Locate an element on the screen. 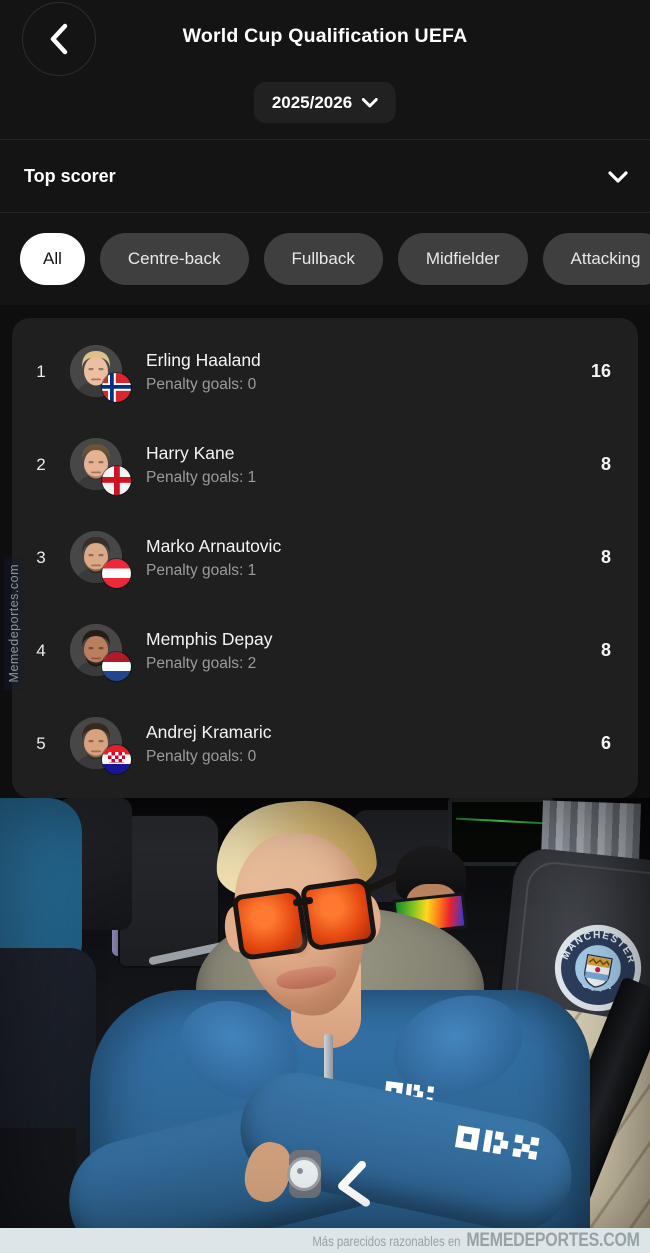 The width and height of the screenshot is (650, 1253). player-row: 1 Erling Haaland is located at coordinates (325, 371).